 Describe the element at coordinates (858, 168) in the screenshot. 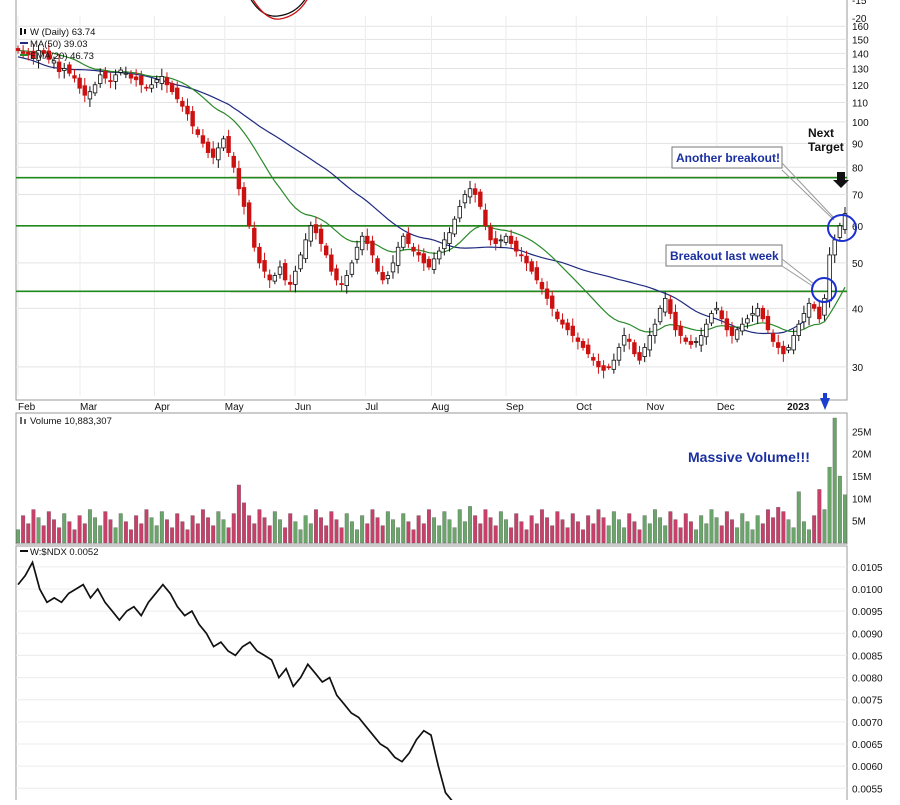

I see `price-tick-label: 80` at that location.